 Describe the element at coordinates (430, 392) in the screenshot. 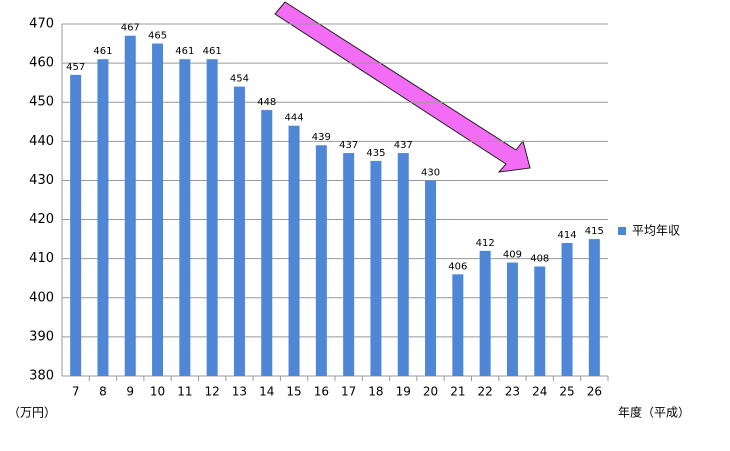

I see `x-tick-label: 20` at that location.